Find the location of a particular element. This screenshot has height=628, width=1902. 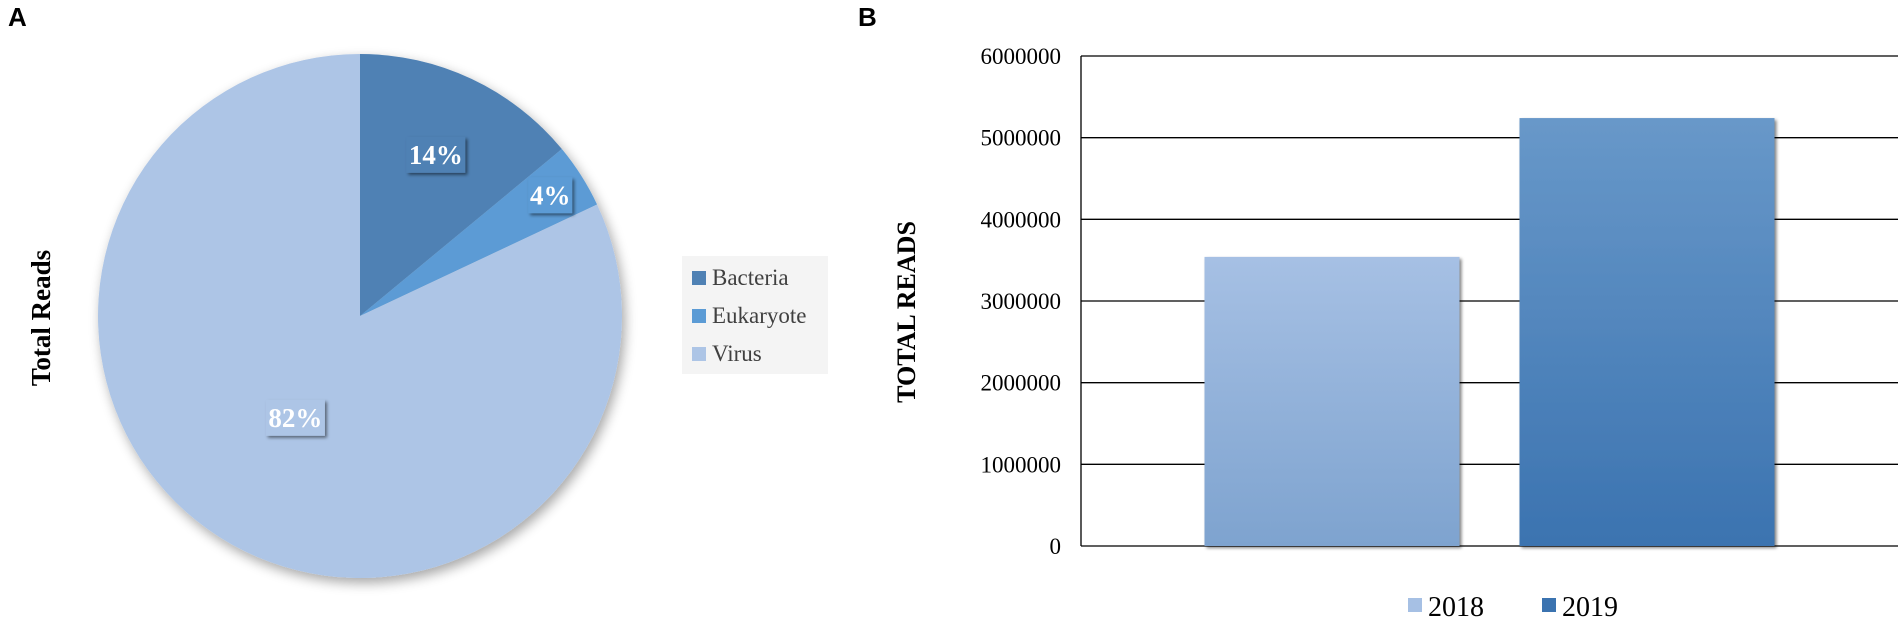

bar-legend-label-2019: 2019 is located at coordinates (1590, 607).